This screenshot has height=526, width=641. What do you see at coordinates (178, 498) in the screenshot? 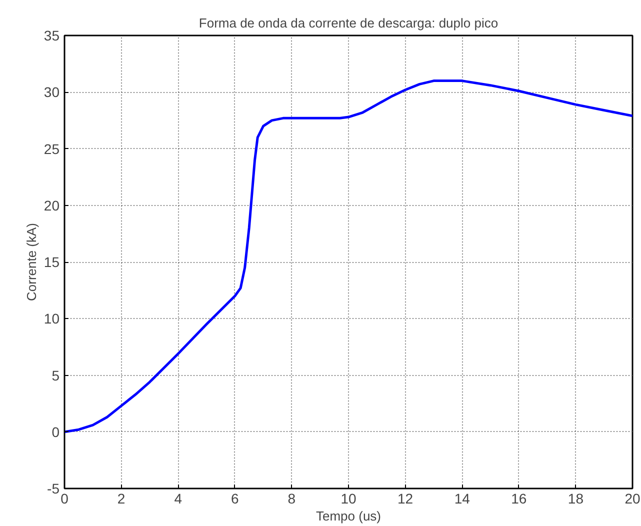
I see `x-tick-label: 4` at bounding box center [178, 498].